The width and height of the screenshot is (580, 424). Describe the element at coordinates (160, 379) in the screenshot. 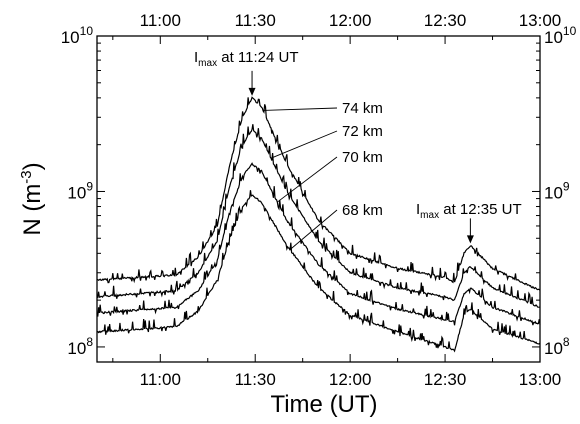

I see `x-tick-label-bottom: 11:00` at that location.